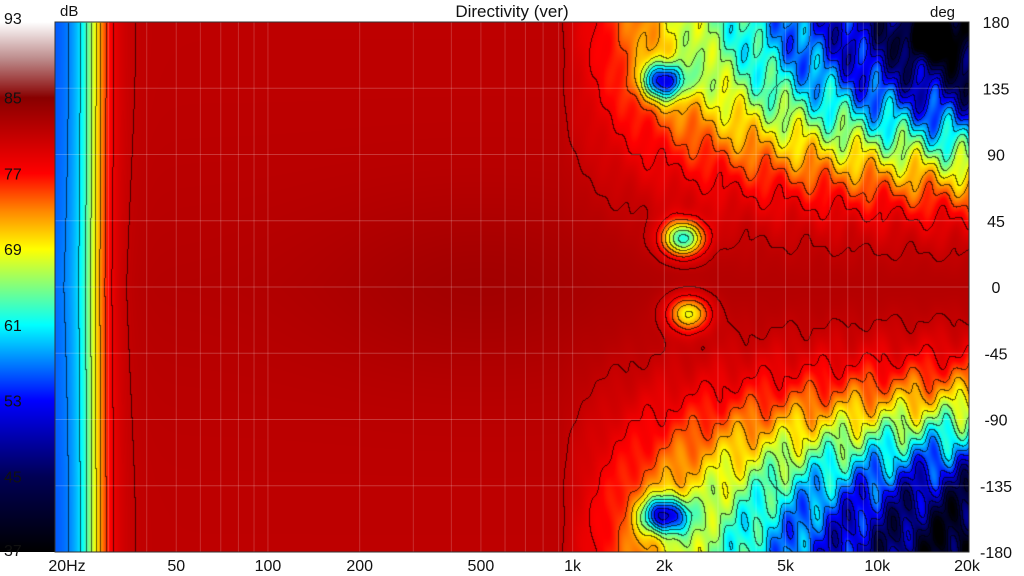  What do you see at coordinates (996, 156) in the screenshot?
I see `y-tick-label: 90` at bounding box center [996, 156].